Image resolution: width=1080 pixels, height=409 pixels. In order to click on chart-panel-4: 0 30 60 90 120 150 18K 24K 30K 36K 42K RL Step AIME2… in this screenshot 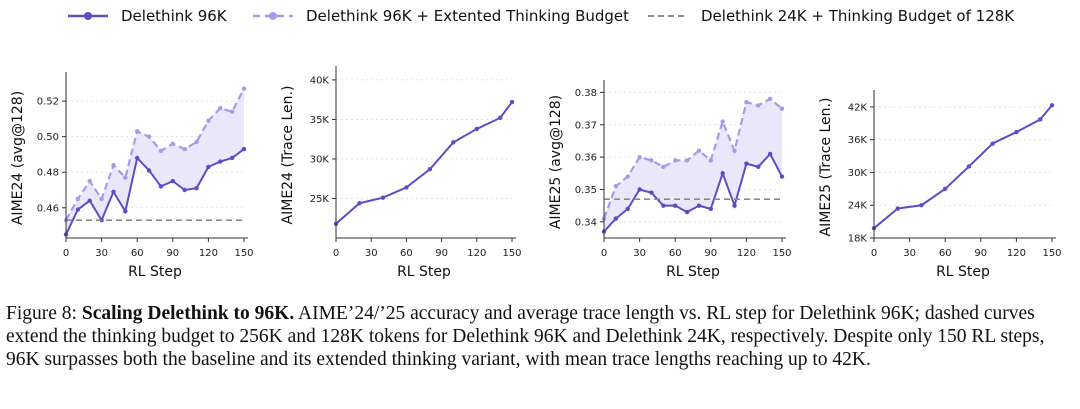, I will do `click(940, 185)`.